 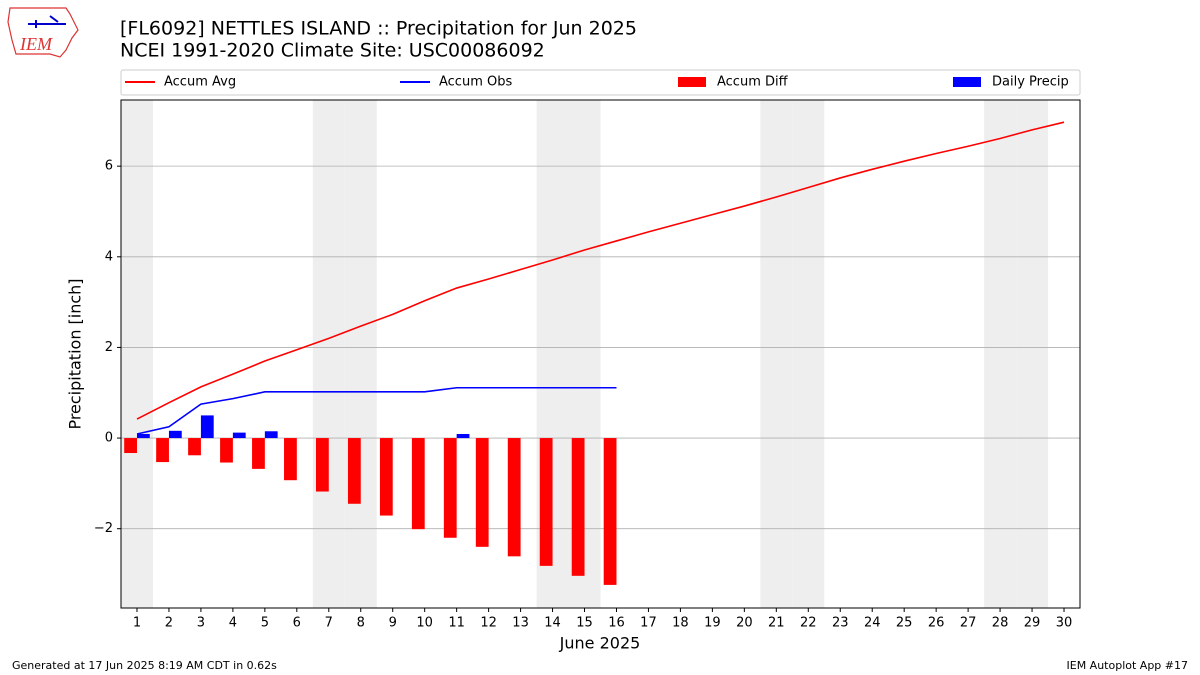 I want to click on x-tick-label: 7, so click(x=329, y=623).